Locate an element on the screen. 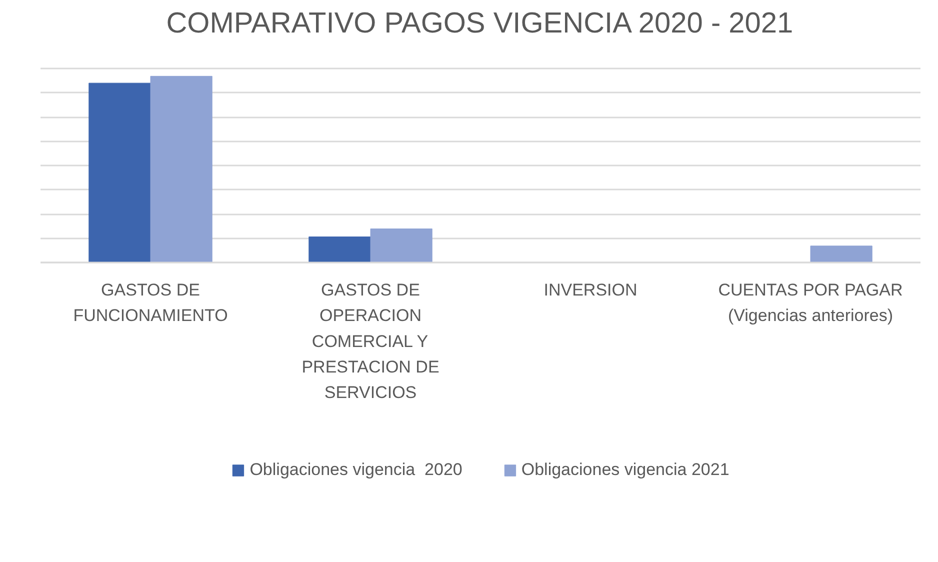 The width and height of the screenshot is (938, 562). x-tick-label: GASTOS DE OPERACION COMERCIAL Y PRESTACION DE SERVICIOS is located at coordinates (371, 341).